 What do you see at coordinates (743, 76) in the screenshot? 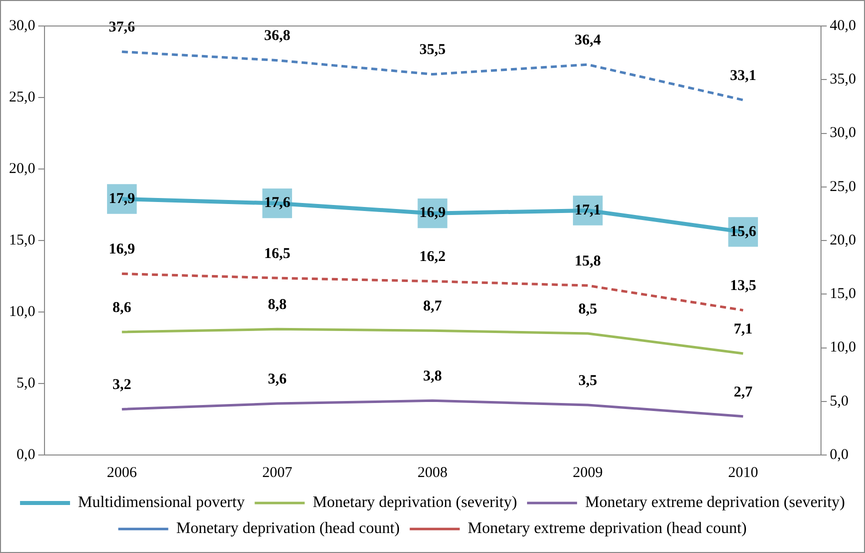
I see `data-label: 33,1` at bounding box center [743, 76].